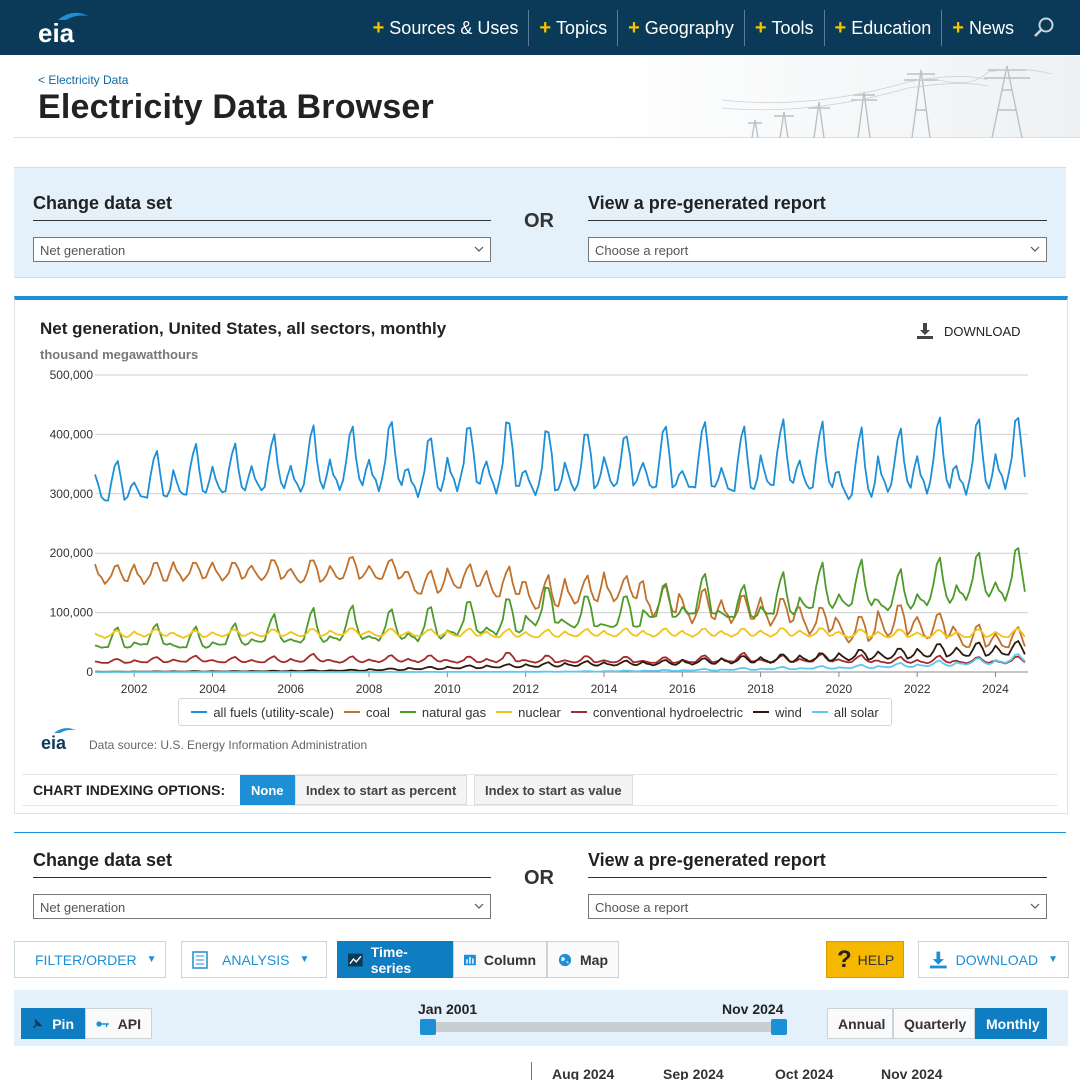 This screenshot has width=1080, height=1080. I want to click on range-end-handle, so click(779, 1027).